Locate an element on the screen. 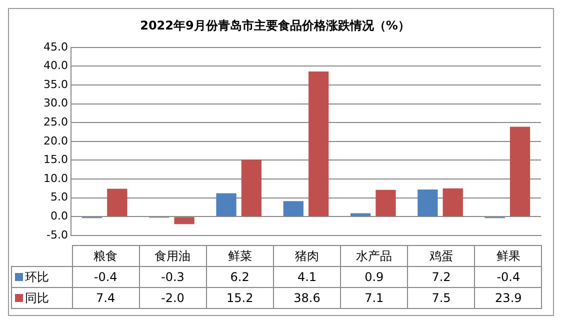 The height and width of the screenshot is (321, 562). legend-label: 同比 is located at coordinates (37, 297).